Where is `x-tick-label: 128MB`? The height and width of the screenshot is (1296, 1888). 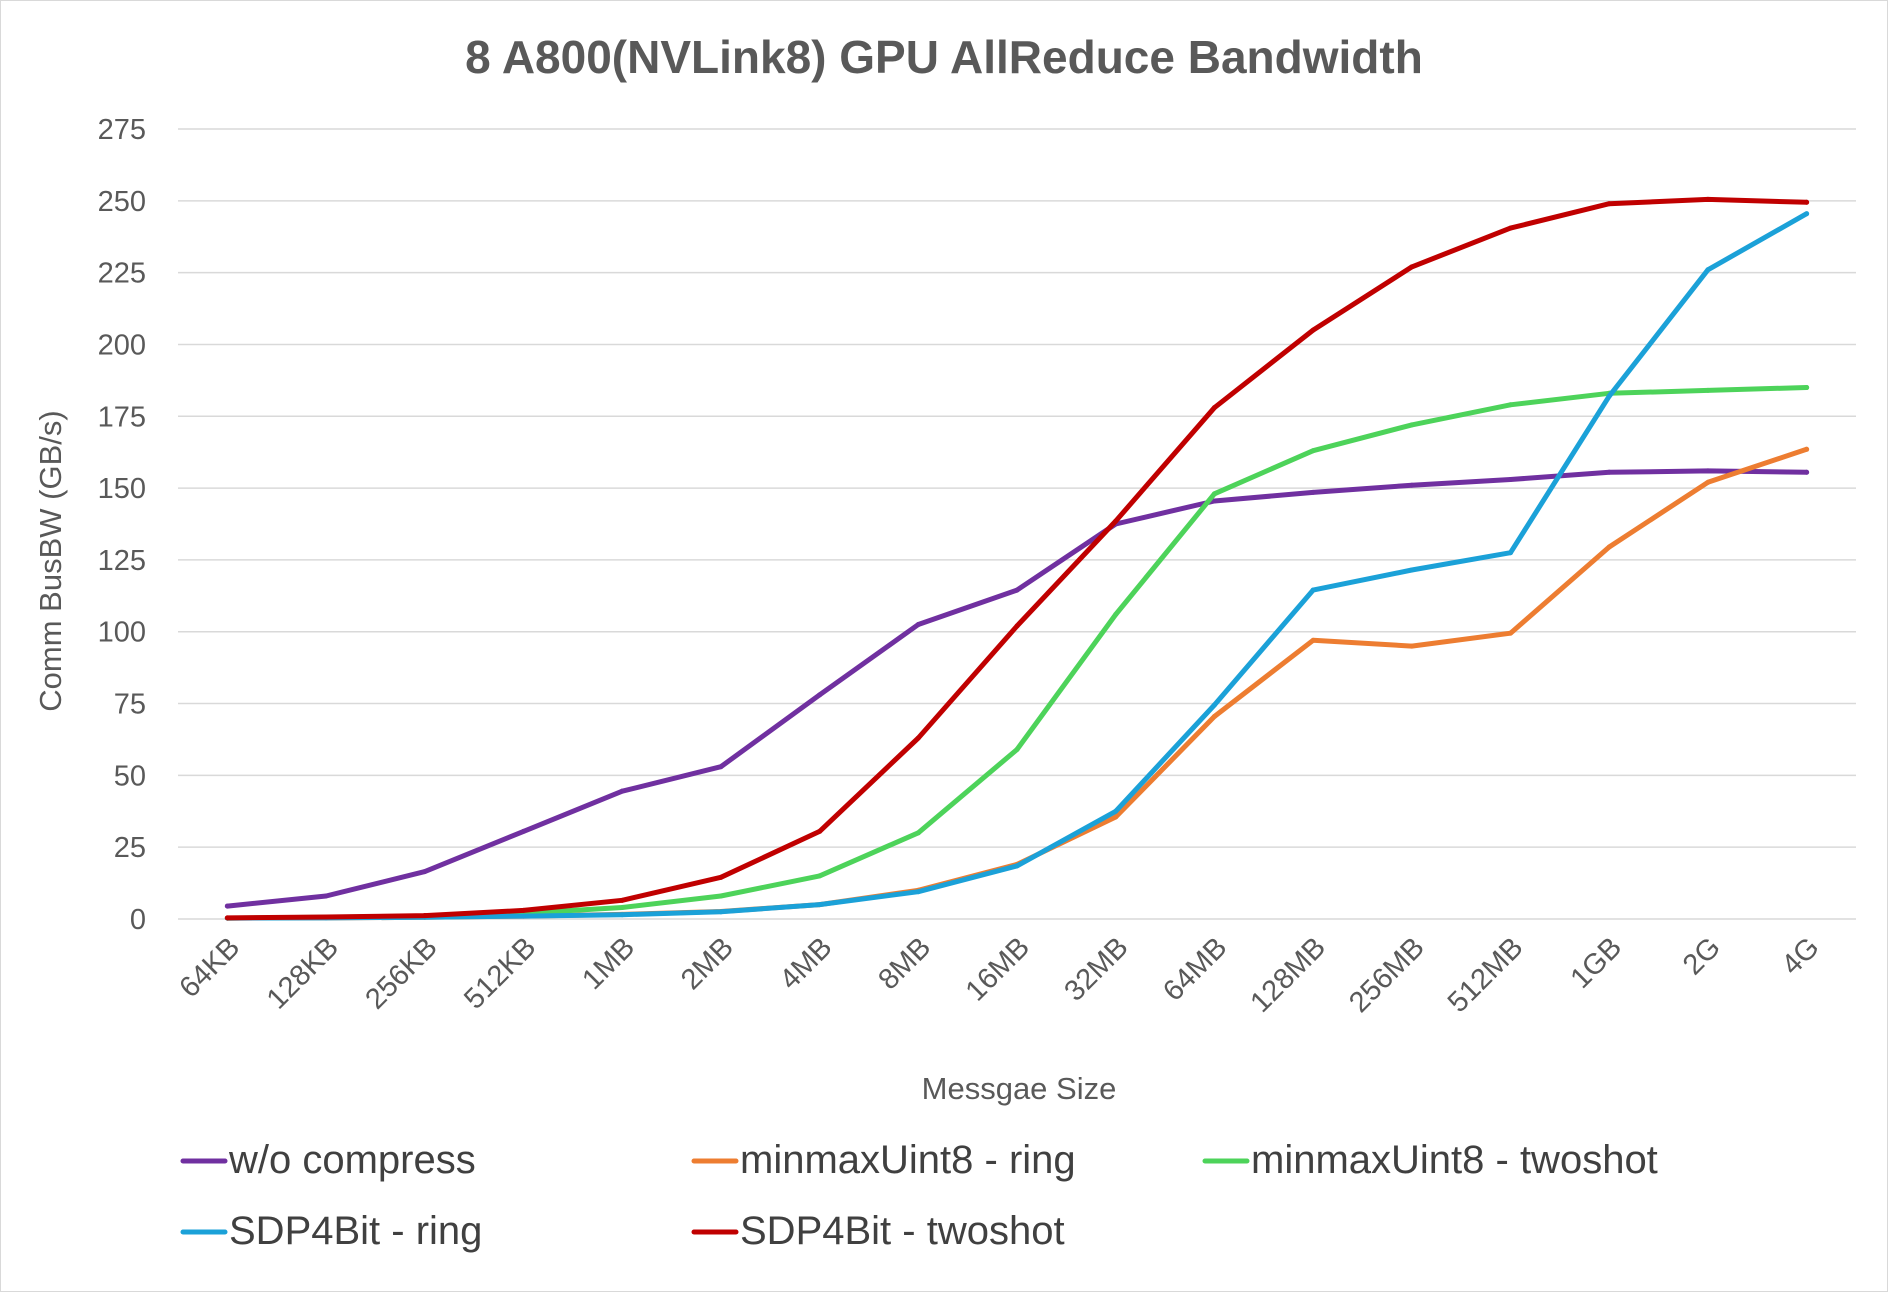
x-tick-label: 128MB is located at coordinates (1288, 975).